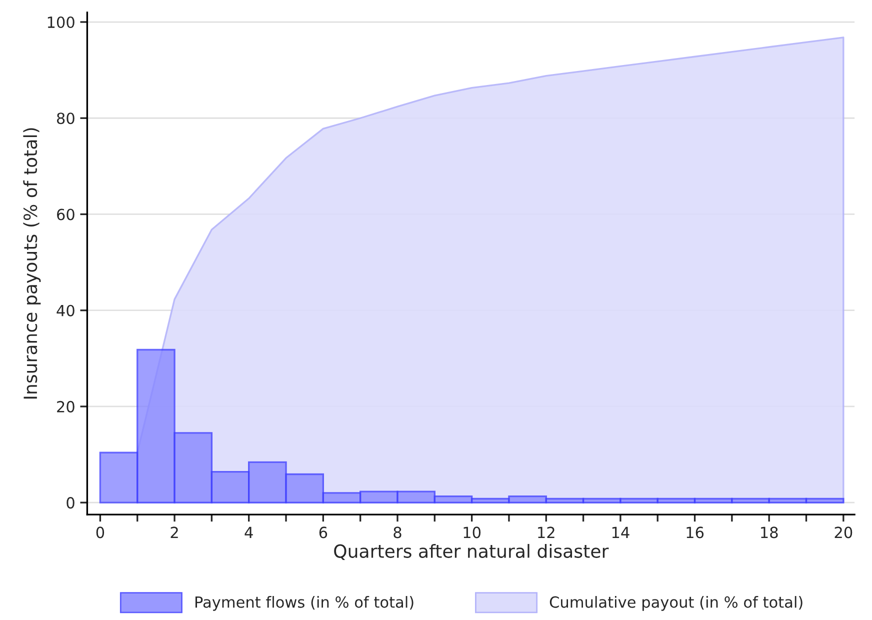 This screenshot has width=872, height=620. Describe the element at coordinates (70, 503) in the screenshot. I see `y-tick-label: 0` at that location.